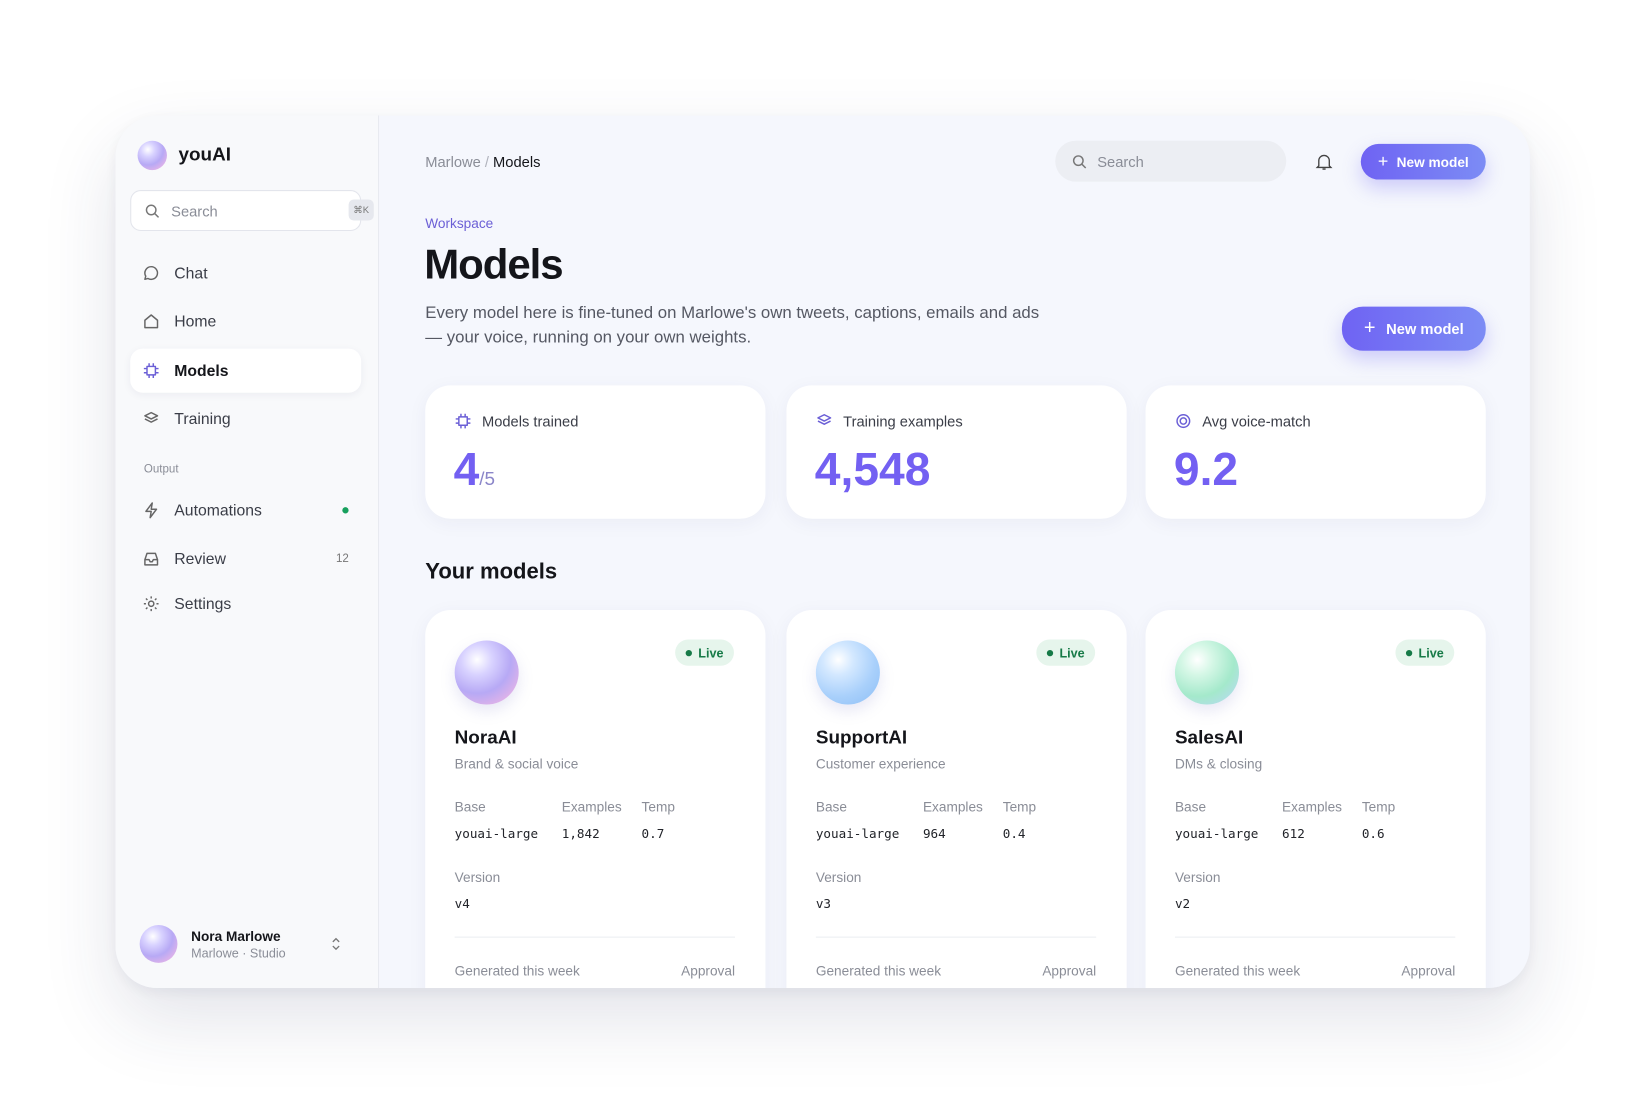 The image size is (1638, 1099). Describe the element at coordinates (246, 370) in the screenshot. I see `nav-item: Models` at that location.